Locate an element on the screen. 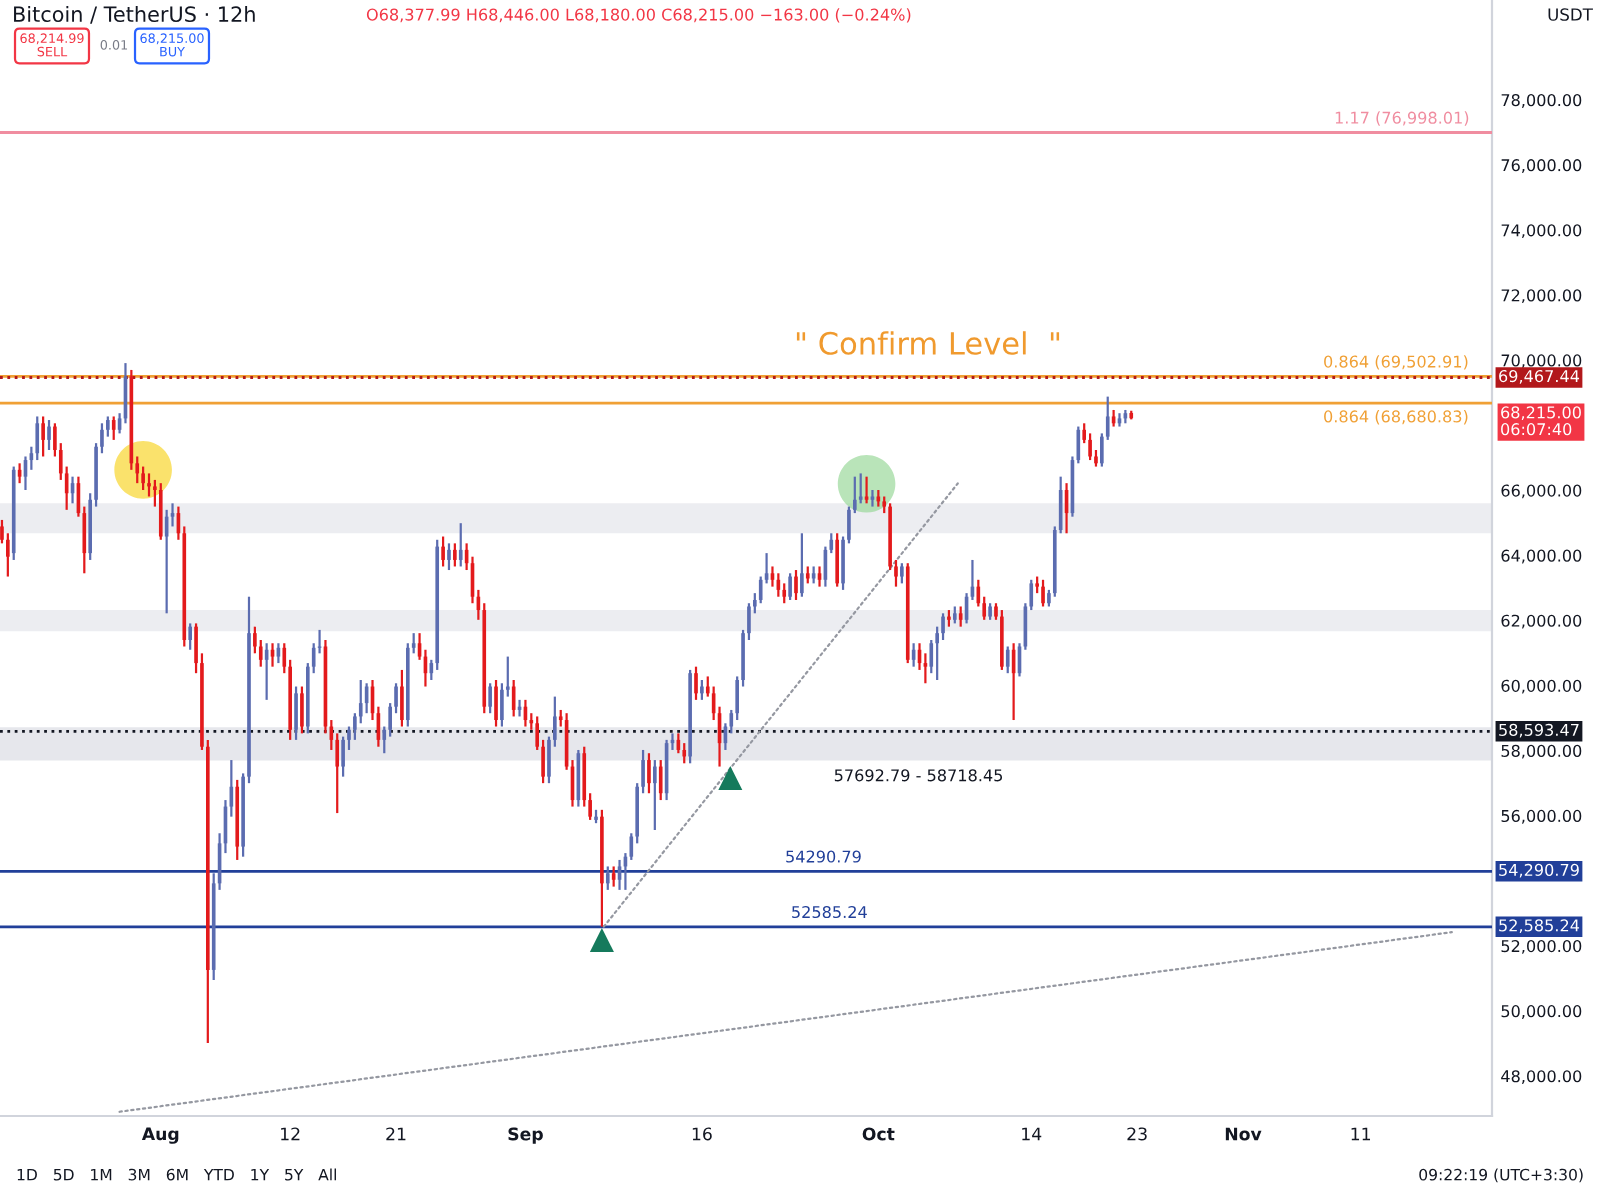 This screenshot has width=1600, height=1200. ref-line-label: 54,290.79 is located at coordinates (1539, 870).